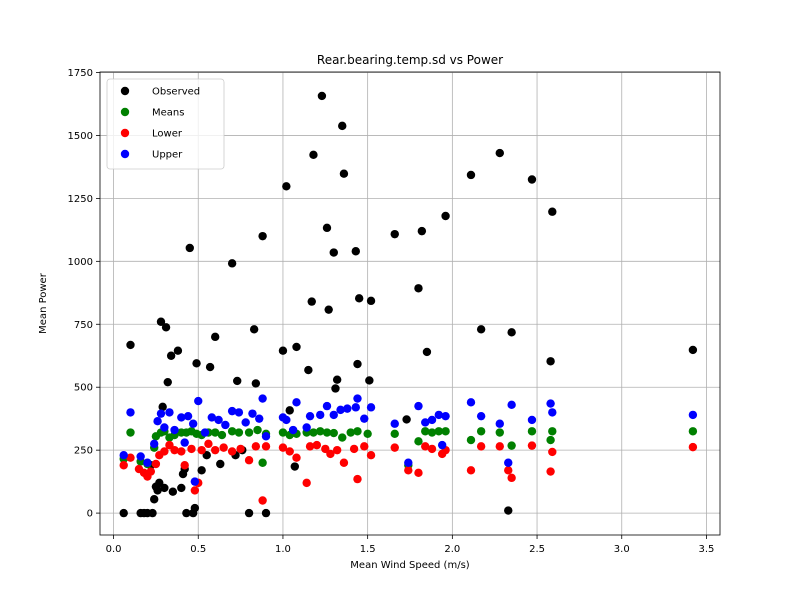 The height and width of the screenshot is (600, 800). What do you see at coordinates (114, 549) in the screenshot?
I see `x-tick-label: 0.0` at bounding box center [114, 549].